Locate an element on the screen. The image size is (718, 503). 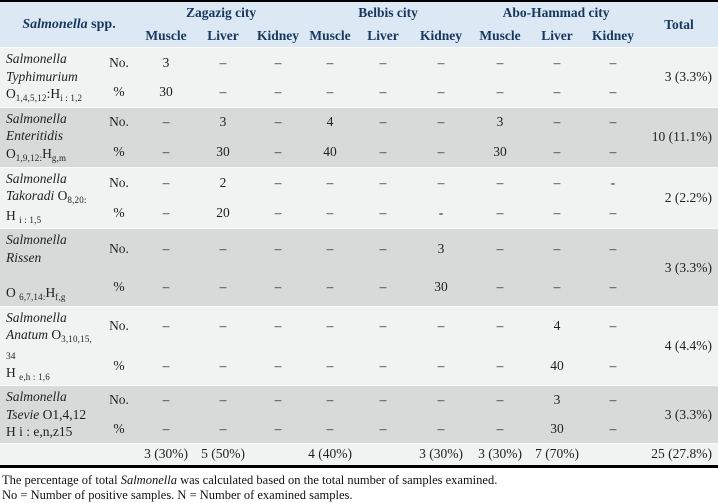
tissue-header-abo-hammad-kidney: Kidney is located at coordinates (613, 36).